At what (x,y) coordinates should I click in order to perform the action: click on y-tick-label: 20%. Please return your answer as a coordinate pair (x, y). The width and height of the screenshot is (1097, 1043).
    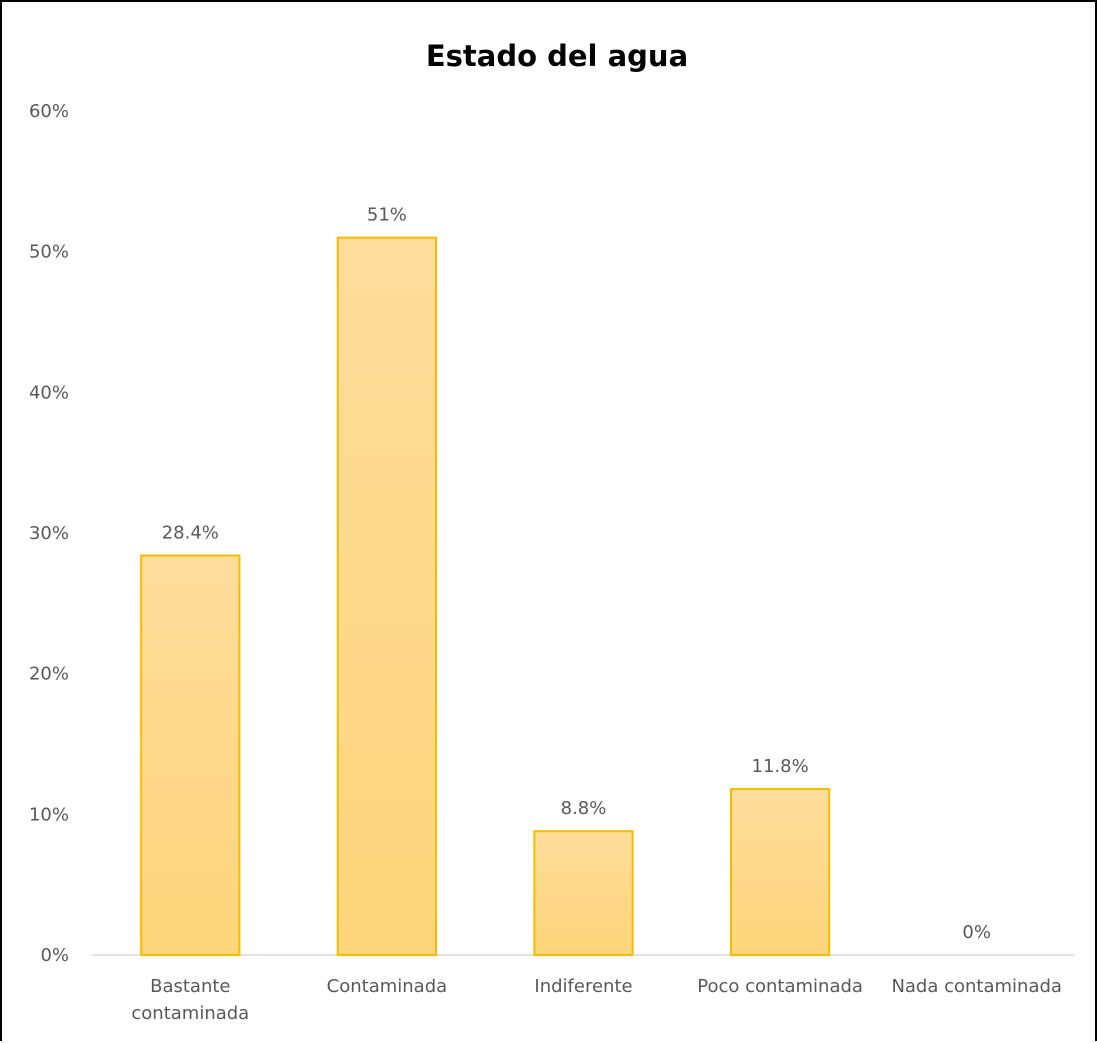
    Looking at the image, I should click on (49, 674).